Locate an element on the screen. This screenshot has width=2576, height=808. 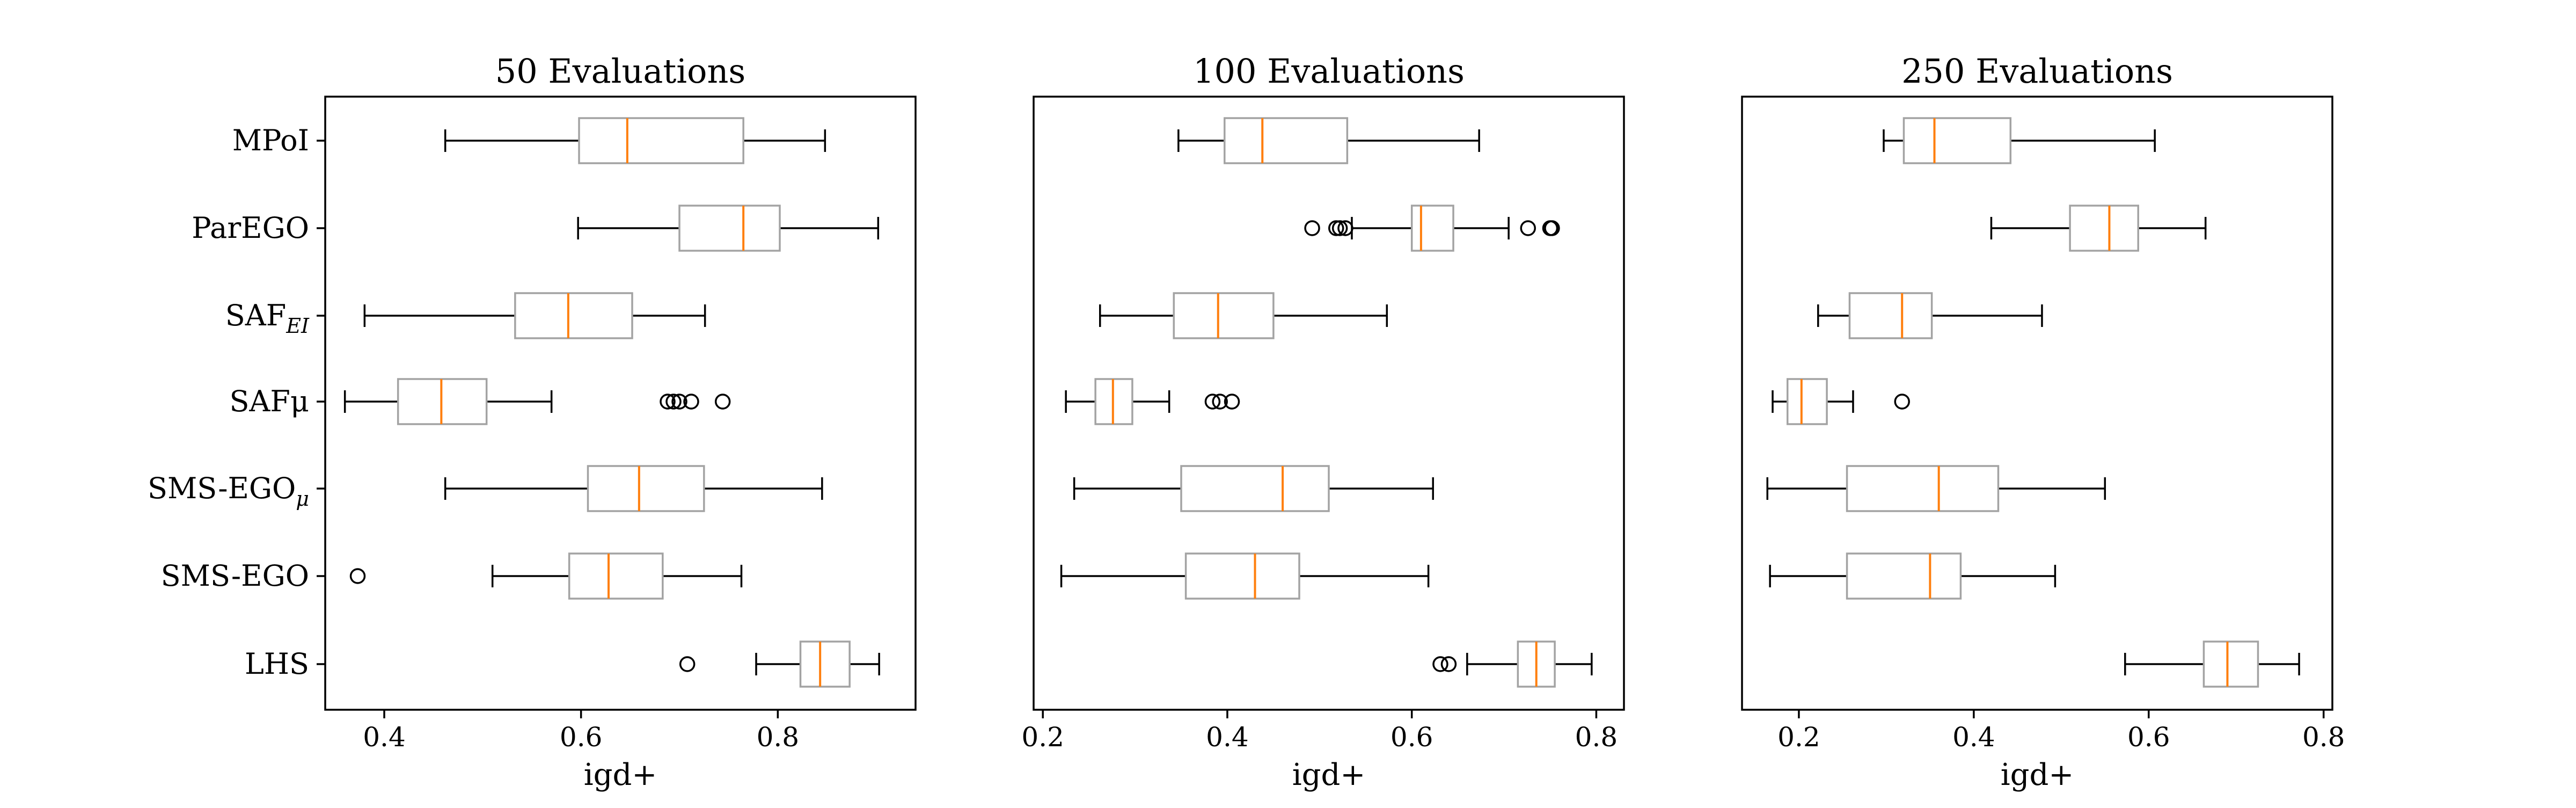
y-category-label-sub: EI is located at coordinates (298, 326).